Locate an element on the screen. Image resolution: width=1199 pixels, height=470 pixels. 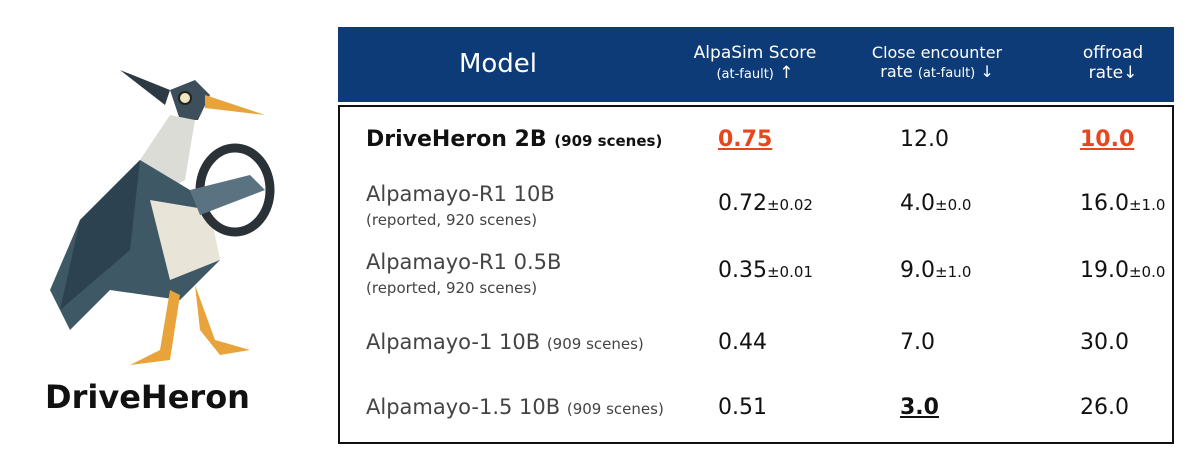
cell-value: 19.0 is located at coordinates (1104, 270).